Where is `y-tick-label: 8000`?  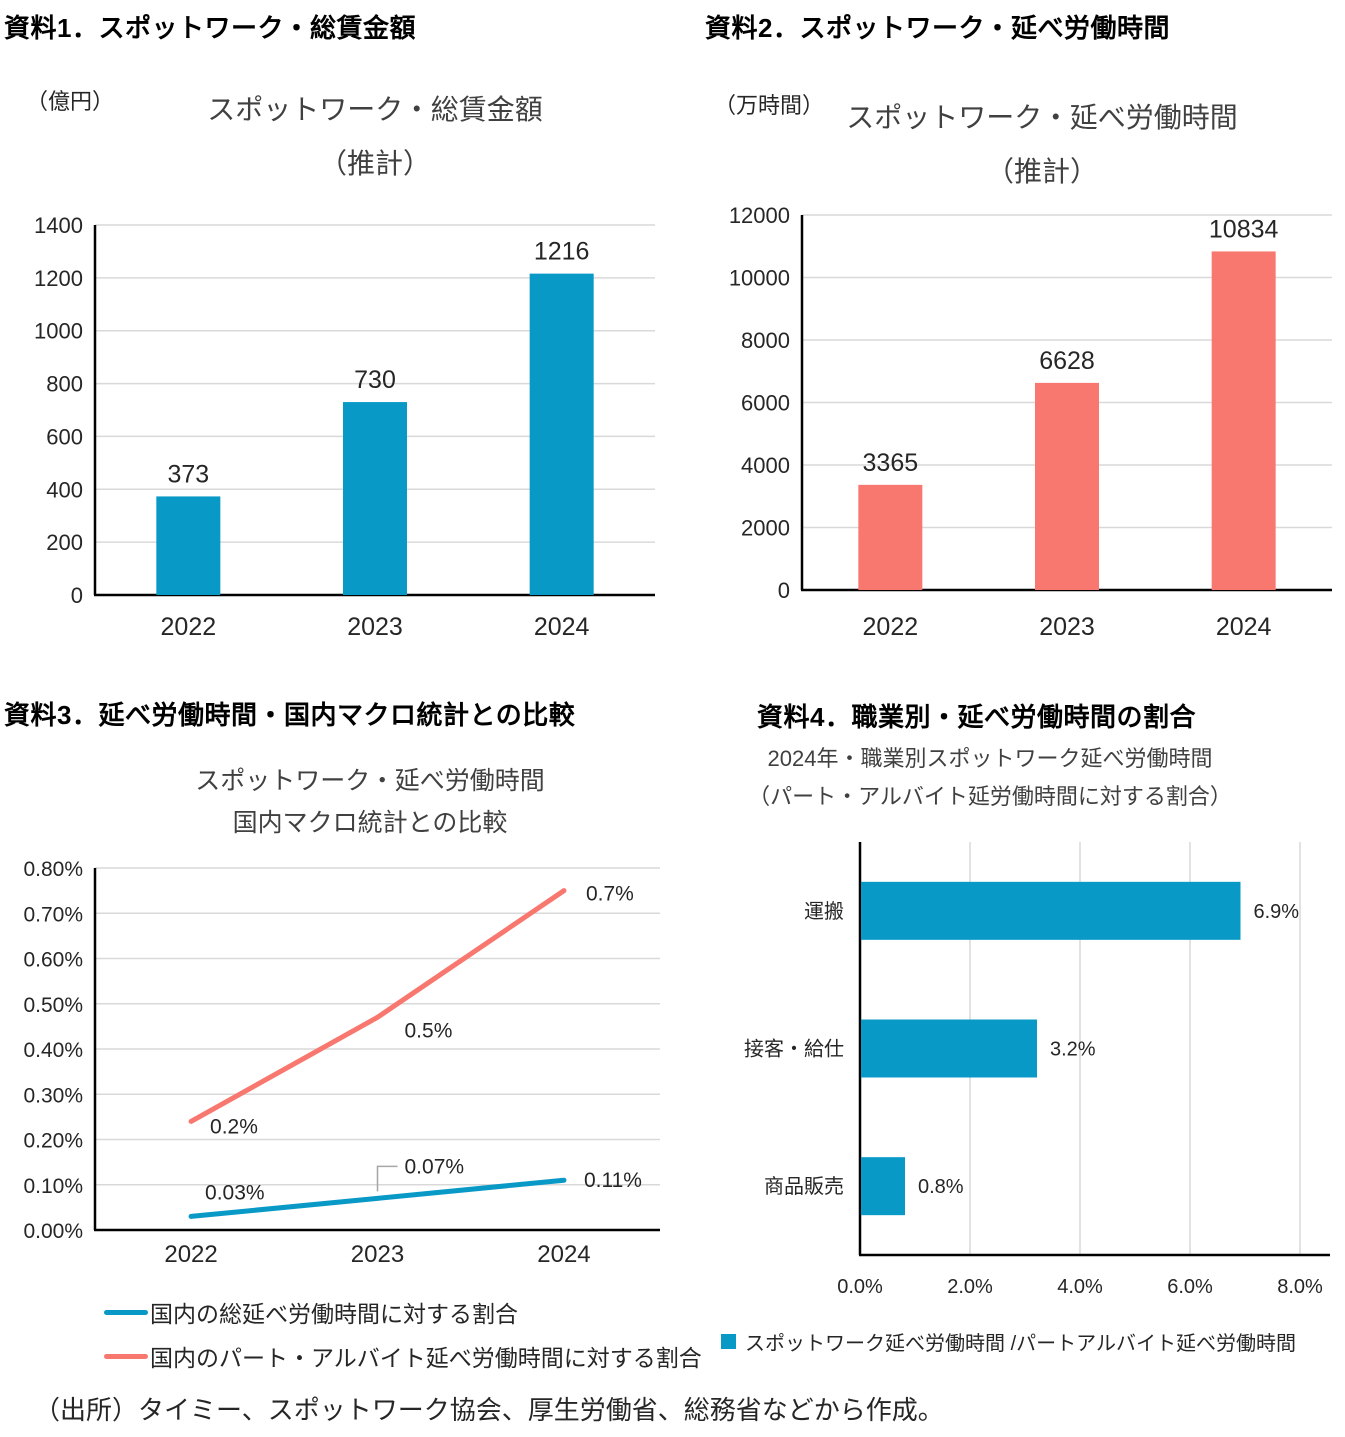
y-tick-label: 8000 is located at coordinates (765, 340).